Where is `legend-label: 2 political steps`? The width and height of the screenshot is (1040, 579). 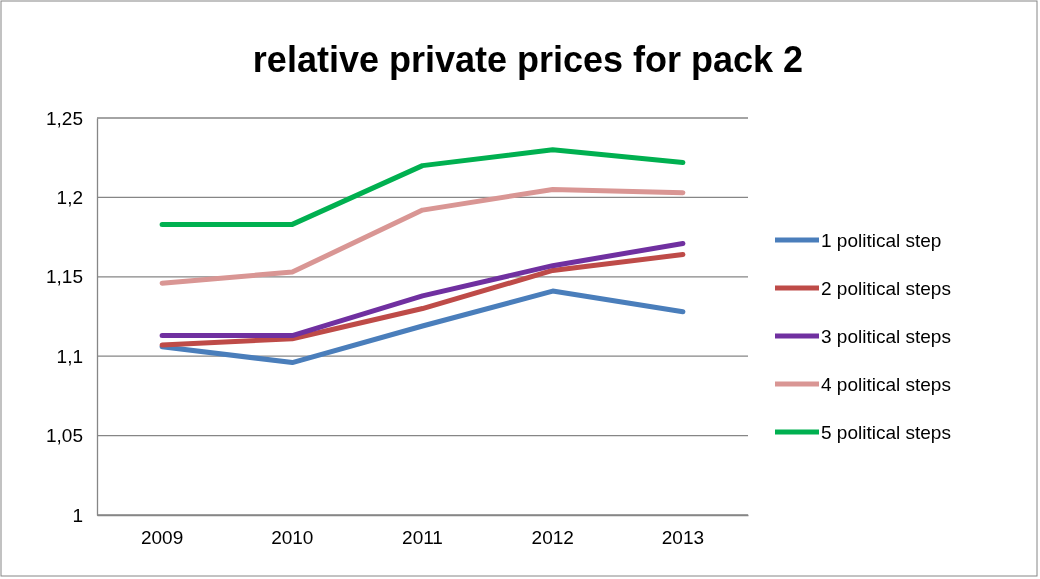
legend-label: 2 political steps is located at coordinates (886, 288).